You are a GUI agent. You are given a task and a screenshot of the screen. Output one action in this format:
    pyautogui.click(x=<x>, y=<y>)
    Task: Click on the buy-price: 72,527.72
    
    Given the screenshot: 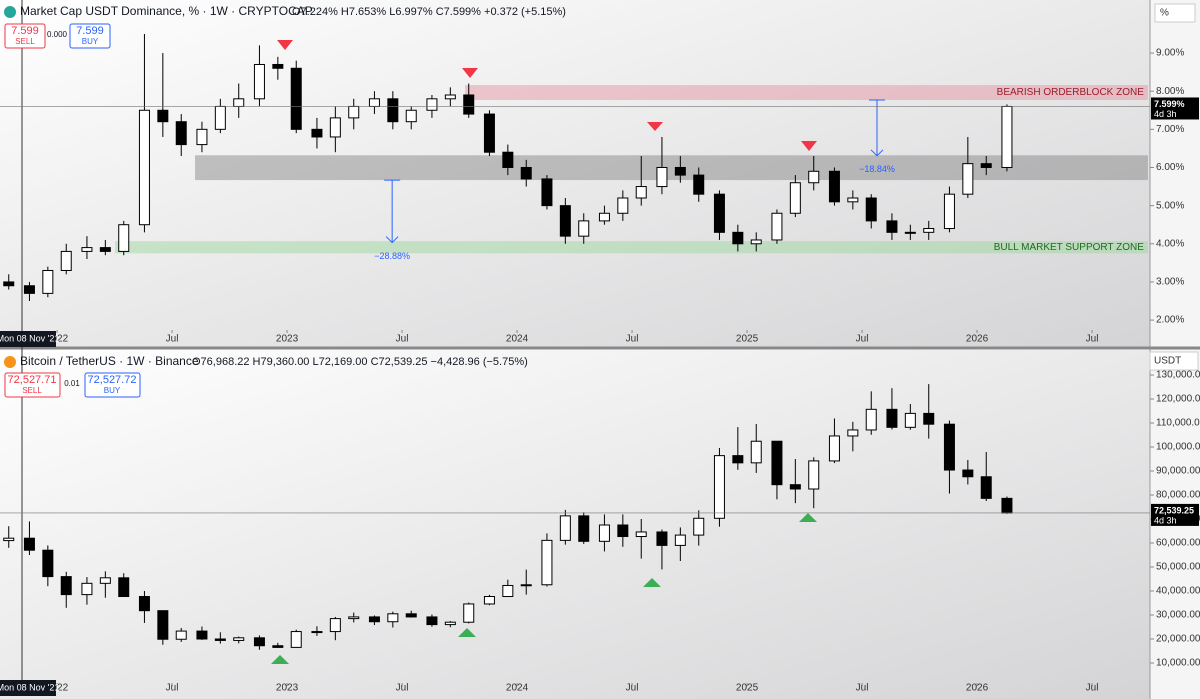 What is the action you would take?
    pyautogui.click(x=112, y=380)
    